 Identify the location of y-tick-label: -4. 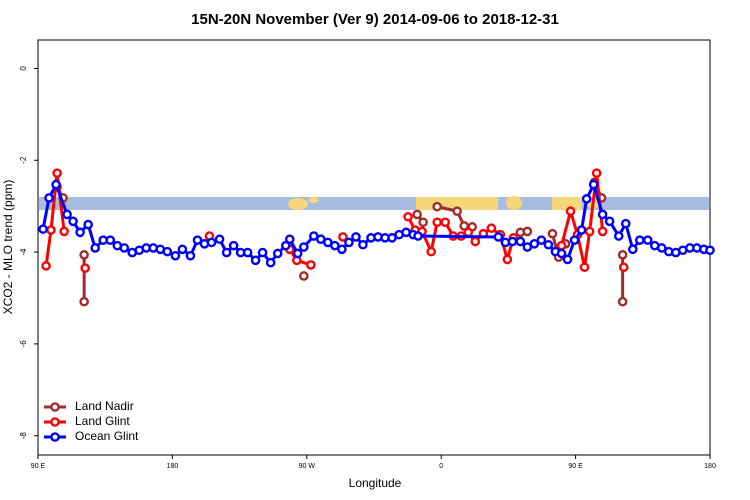
(23, 252).